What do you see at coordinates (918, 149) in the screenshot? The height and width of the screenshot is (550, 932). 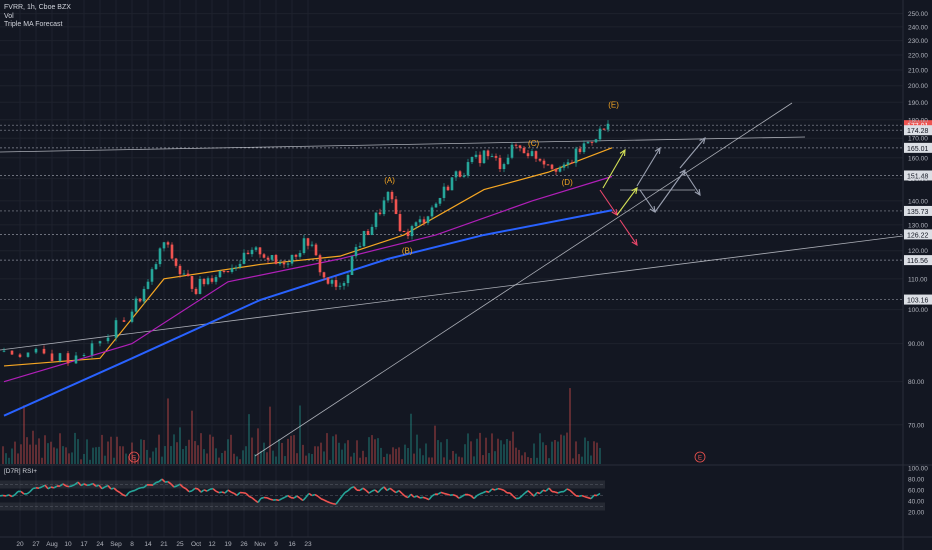 I see `price-level-value: 165.01` at bounding box center [918, 149].